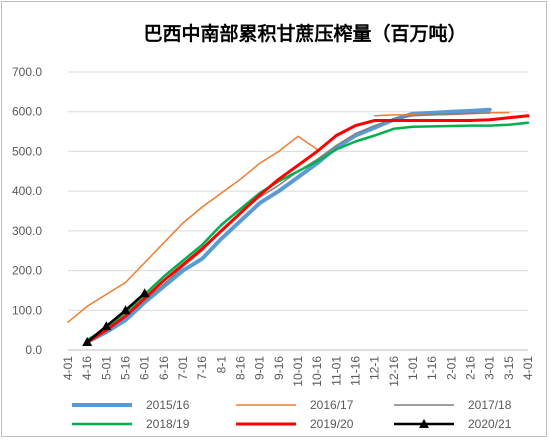  Describe the element at coordinates (27, 310) in the screenshot. I see `y-tick-label: 100.0` at that location.